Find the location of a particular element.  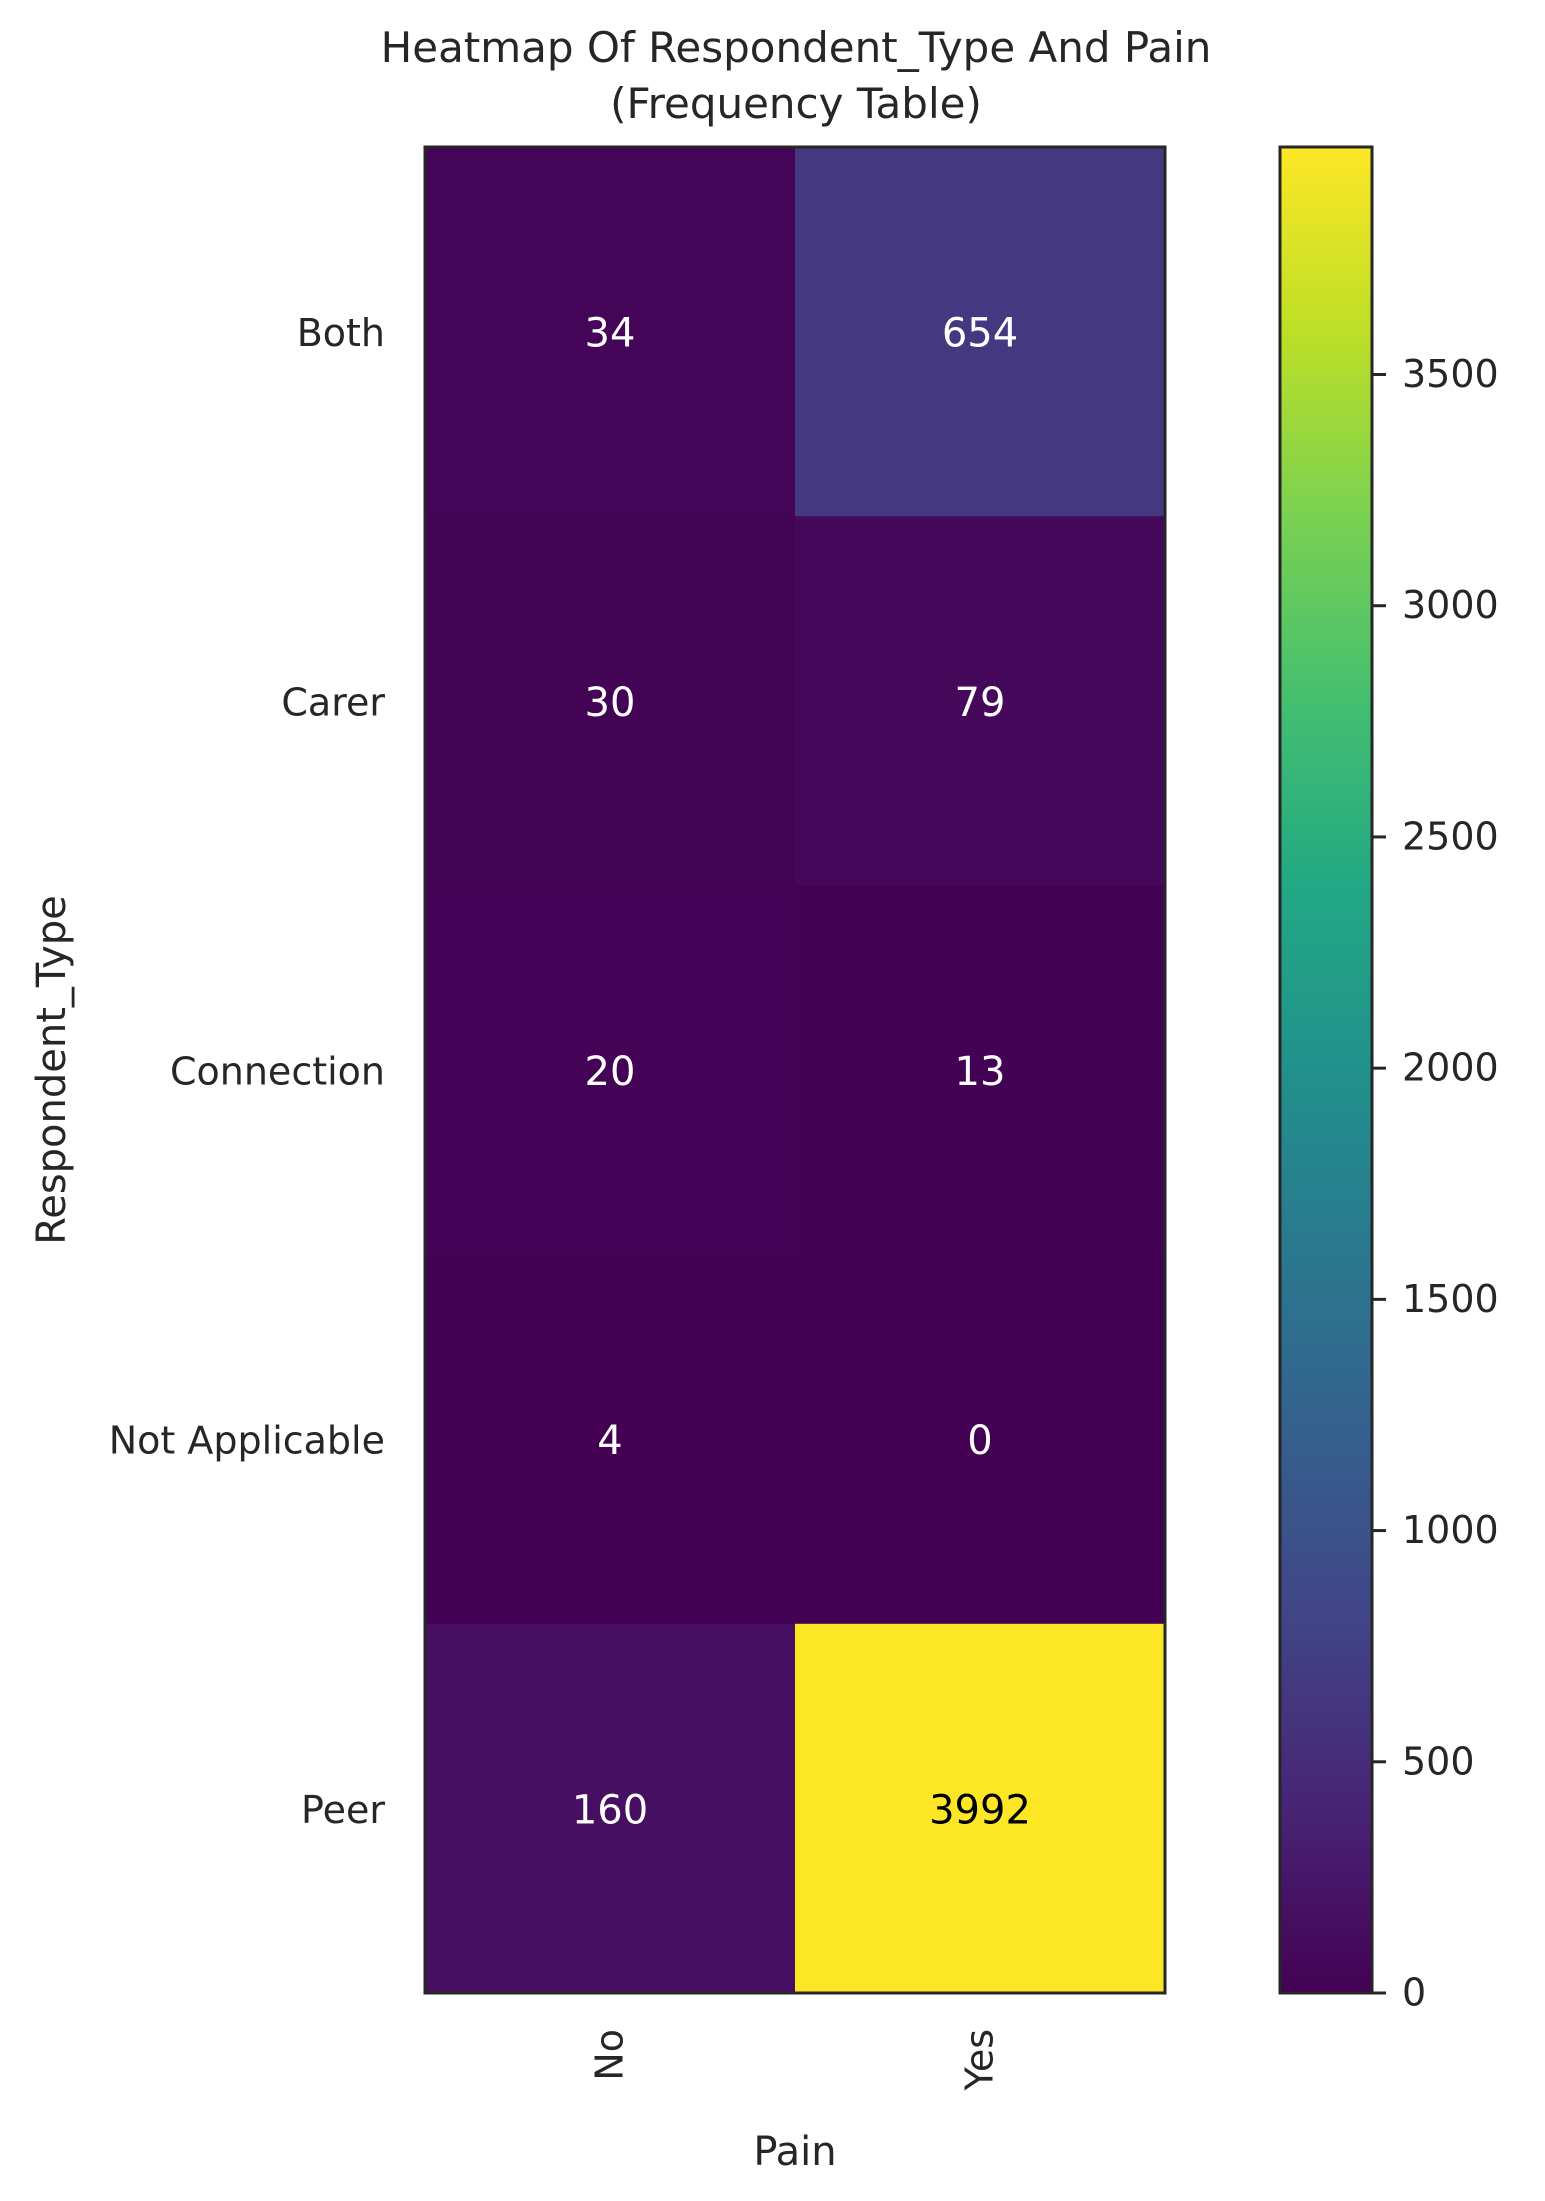

cell-value-label: 79 is located at coordinates (980, 703).